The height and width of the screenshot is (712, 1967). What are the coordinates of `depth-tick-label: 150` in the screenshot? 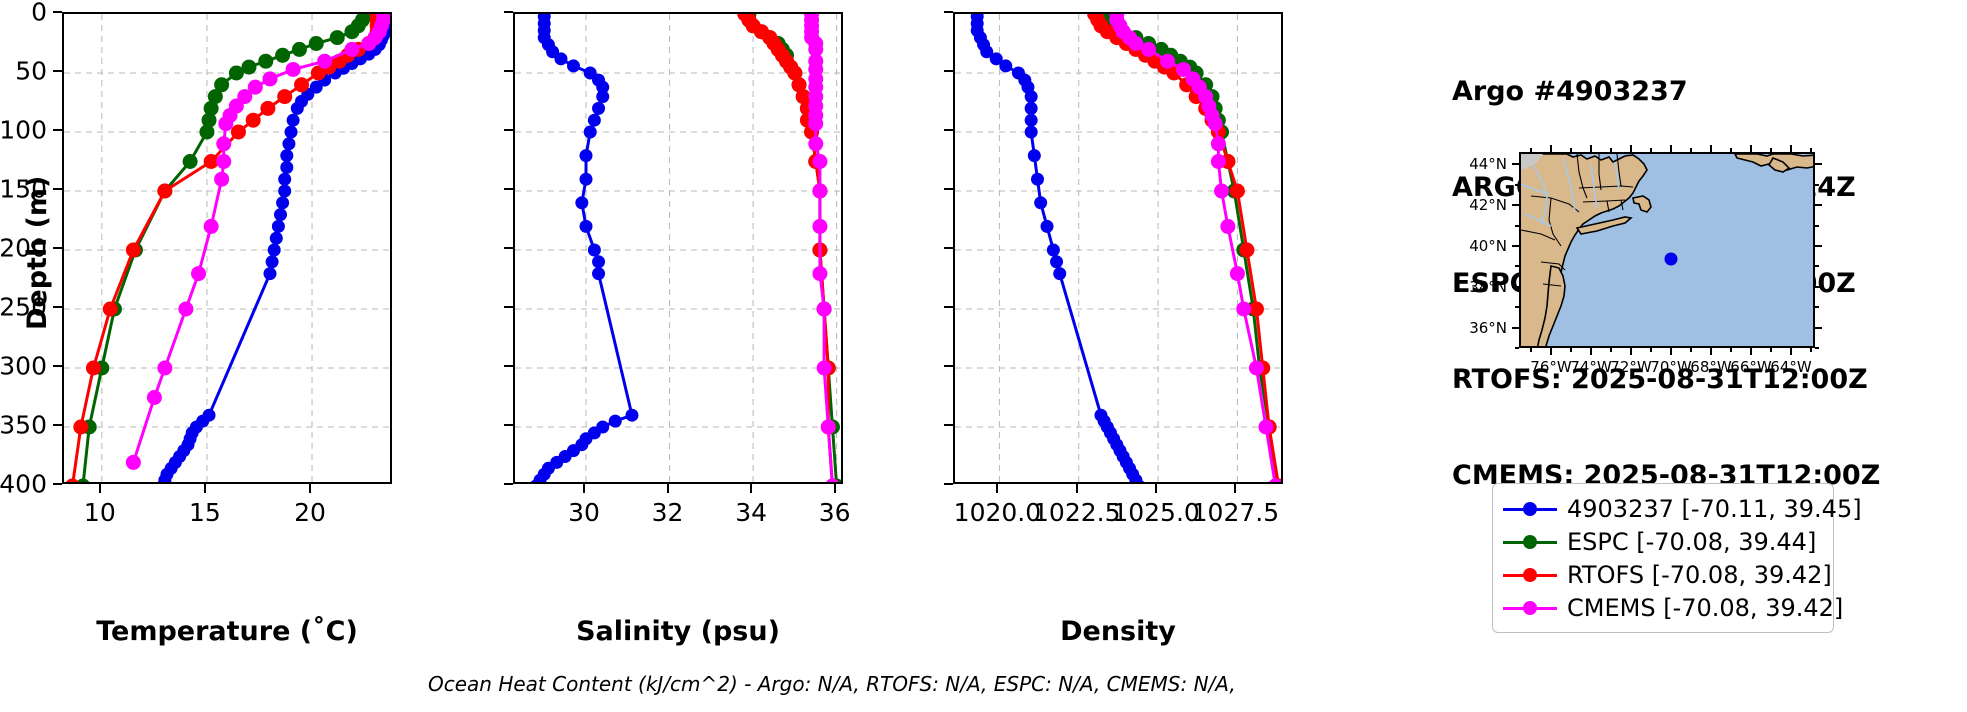 It's located at (23, 189).